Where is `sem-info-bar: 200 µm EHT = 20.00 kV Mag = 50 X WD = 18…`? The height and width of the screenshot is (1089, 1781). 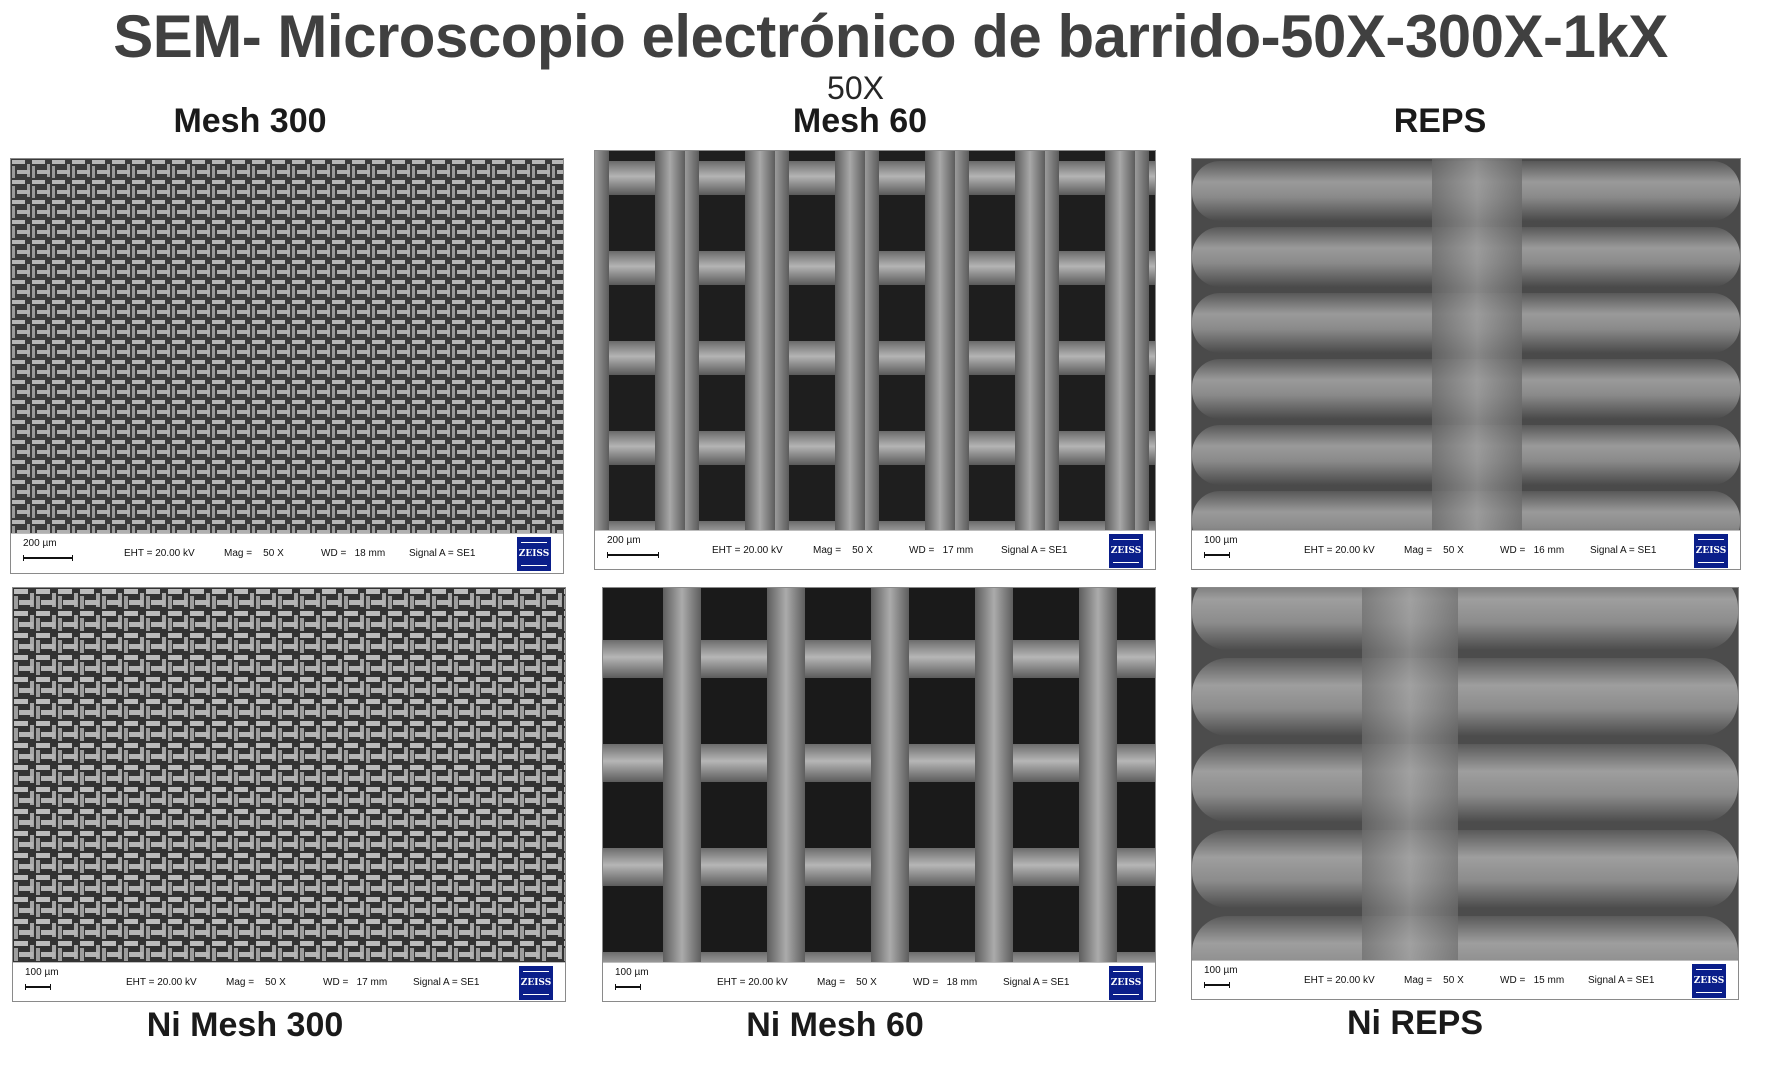 sem-info-bar: 200 µm EHT = 20.00 kV Mag = 50 X WD = 18… is located at coordinates (287, 553).